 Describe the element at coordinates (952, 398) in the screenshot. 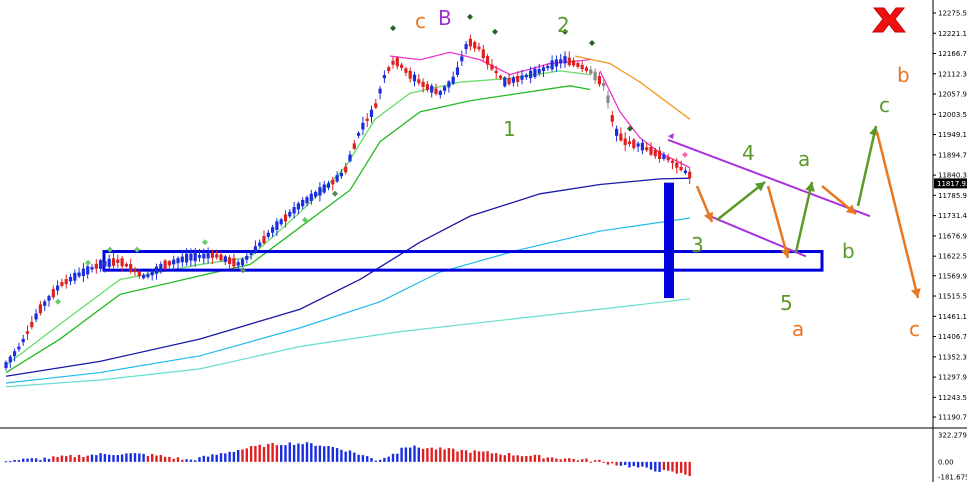

I see `price-tick-label: 11243.50` at that location.